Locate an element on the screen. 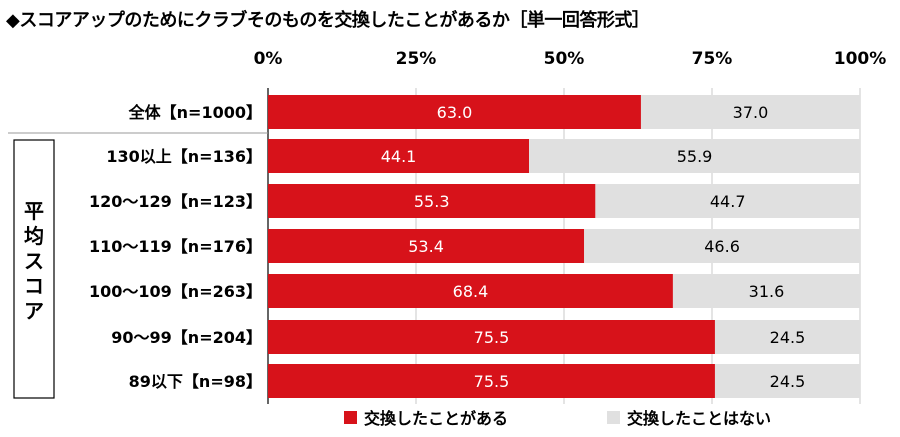 Image resolution: width=900 pixels, height=437 pixels. x-tick-label: 0% is located at coordinates (268, 59).